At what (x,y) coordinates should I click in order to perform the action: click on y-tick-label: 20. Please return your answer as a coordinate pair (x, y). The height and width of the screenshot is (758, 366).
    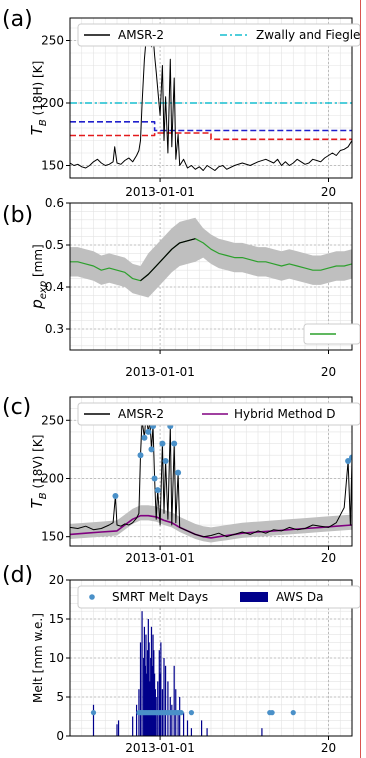
    Looking at the image, I should click on (56, 580).